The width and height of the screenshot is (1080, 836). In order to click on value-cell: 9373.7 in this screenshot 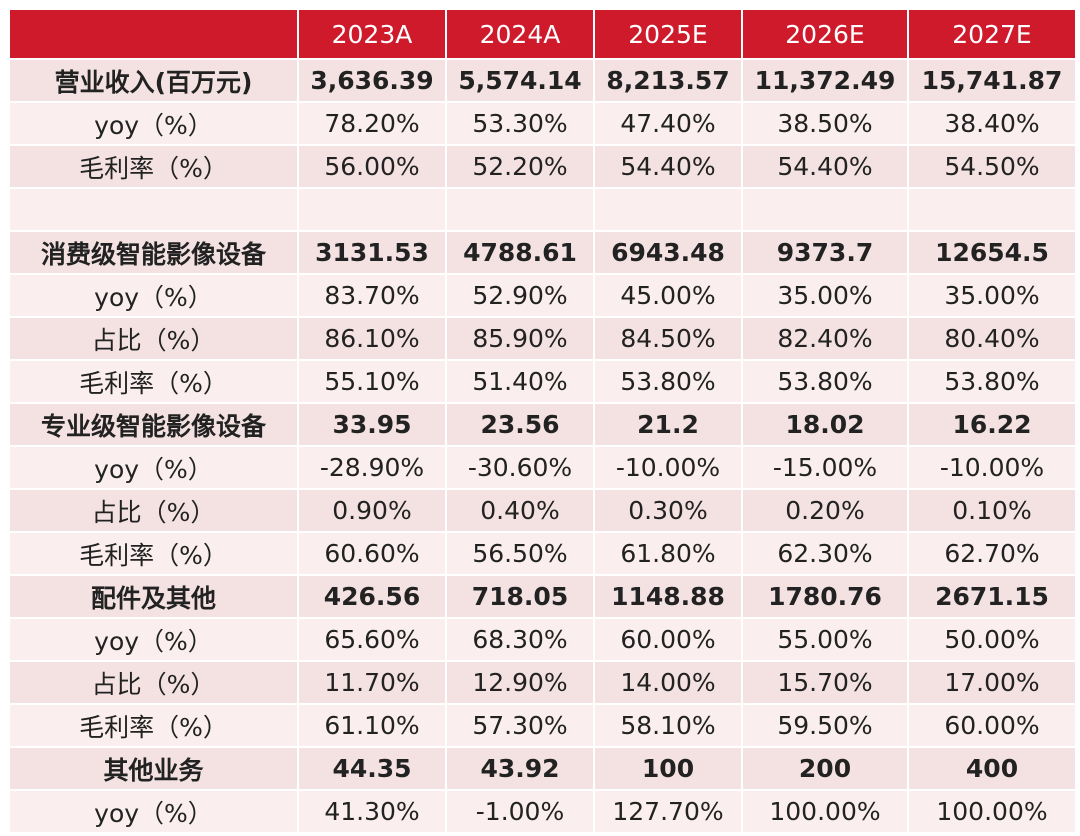, I will do `click(825, 252)`.